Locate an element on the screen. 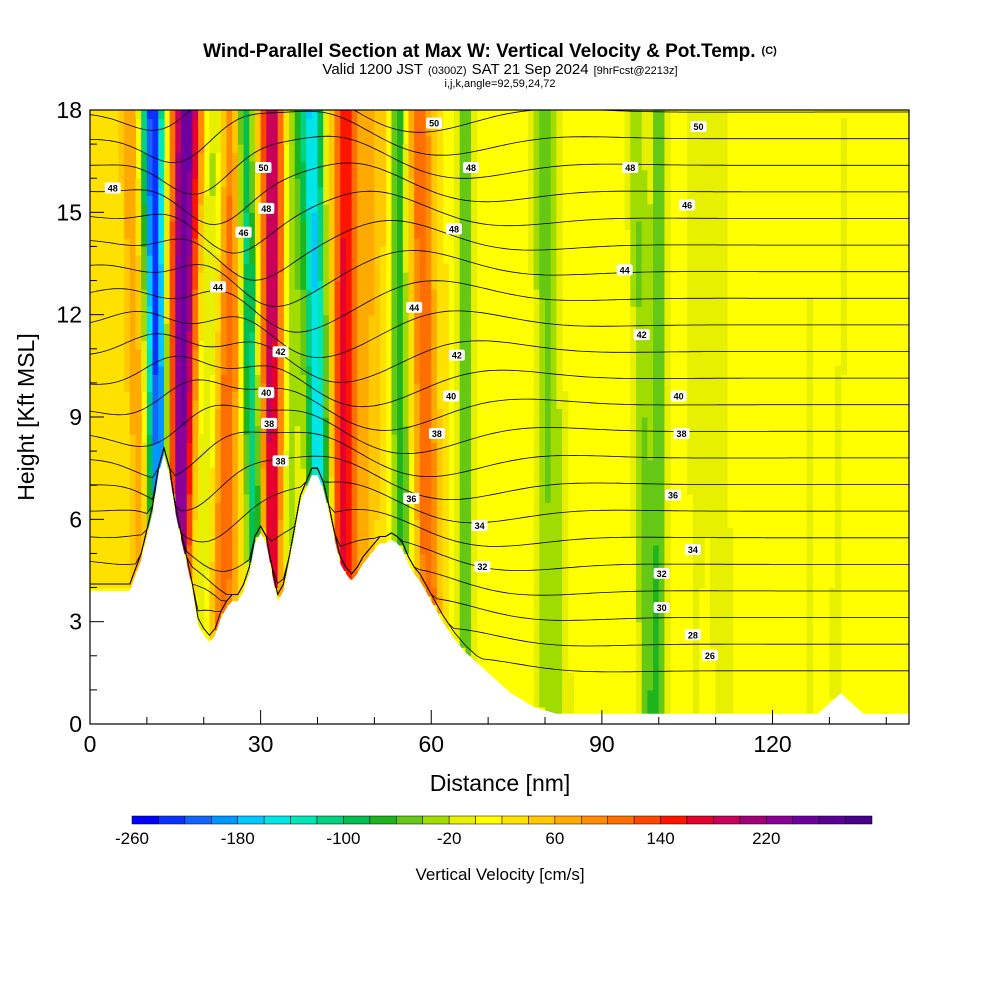 Image resolution: width=1000 pixels, height=1000 pixels. theta-contour-label: 44 is located at coordinates (414, 307).